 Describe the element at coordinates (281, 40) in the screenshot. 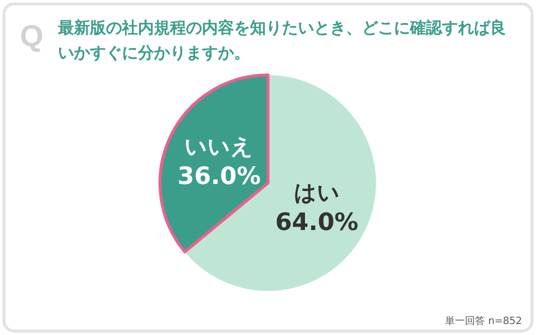

I see `chart-title: 最新版の社内規程の内容を知りたいとき、どこに確認すれば良いかすぐに分かりますか。` at that location.